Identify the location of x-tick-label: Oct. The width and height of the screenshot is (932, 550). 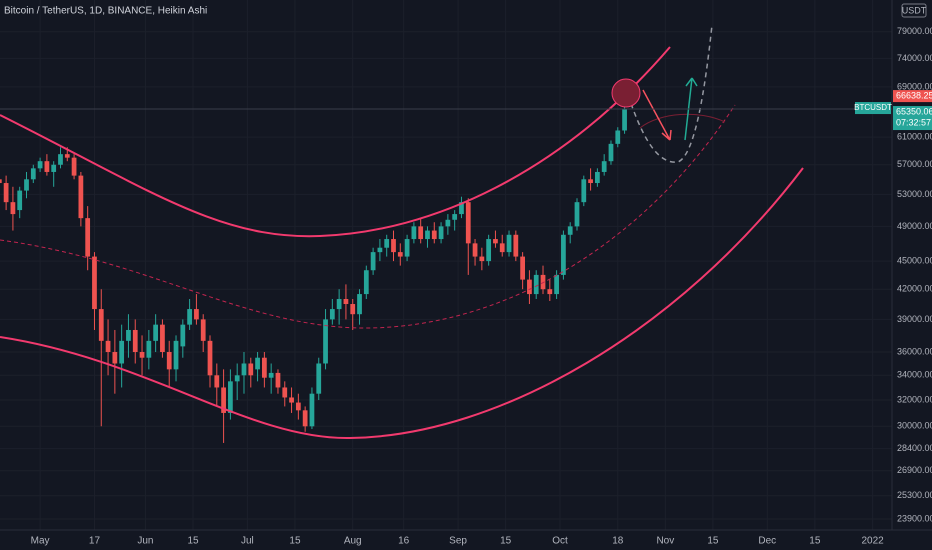
(560, 541).